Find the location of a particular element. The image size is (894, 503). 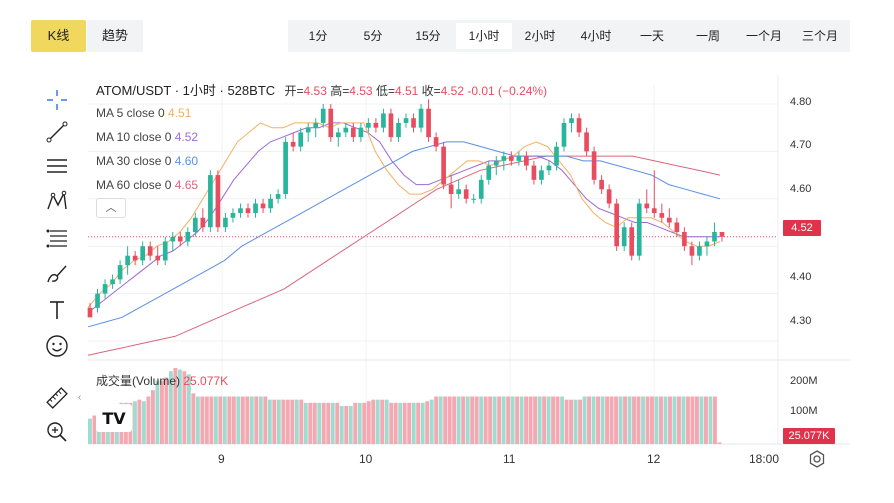

close-label: 收= is located at coordinates (431, 91).